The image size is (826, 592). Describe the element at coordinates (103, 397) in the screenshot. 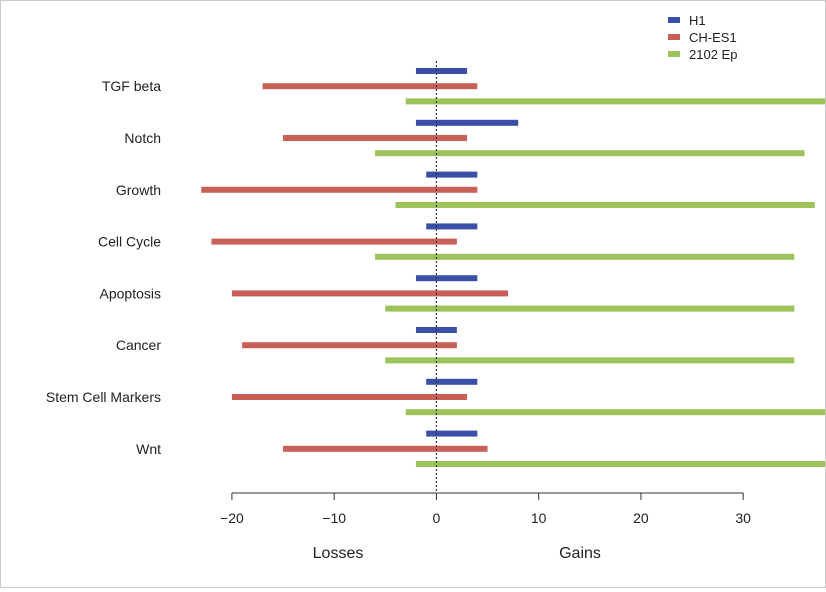

I see `category-label: Stem Cell Markers` at that location.